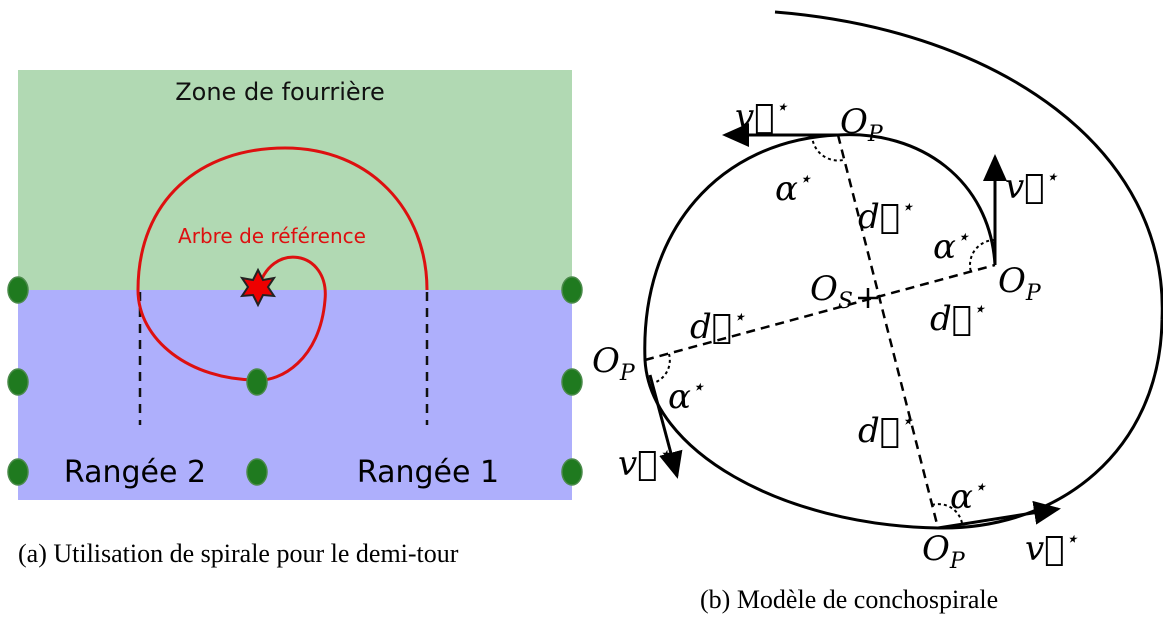  What do you see at coordinates (845, 301) in the screenshot?
I see `subscript: S` at bounding box center [845, 301].